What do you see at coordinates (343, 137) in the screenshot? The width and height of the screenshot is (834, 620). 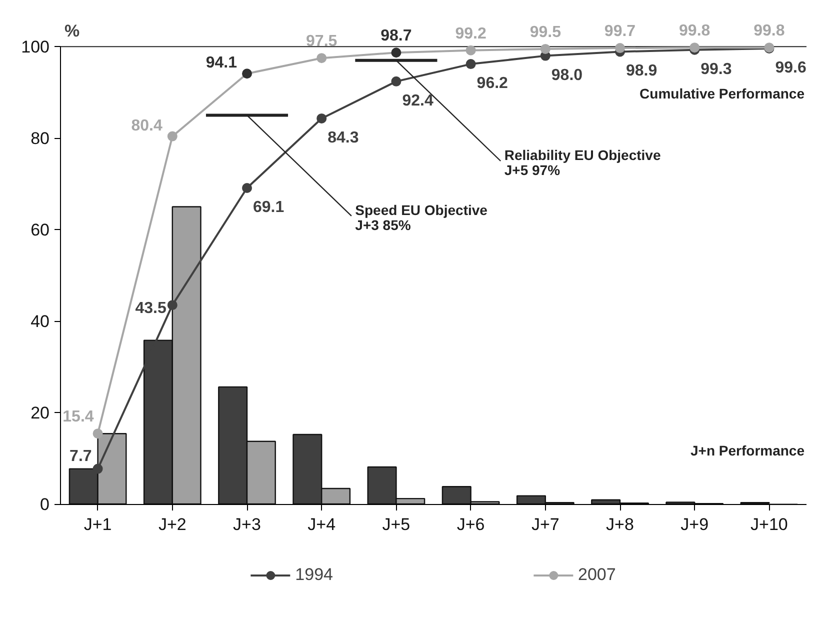 I see `data-label: 84.3` at bounding box center [343, 137].